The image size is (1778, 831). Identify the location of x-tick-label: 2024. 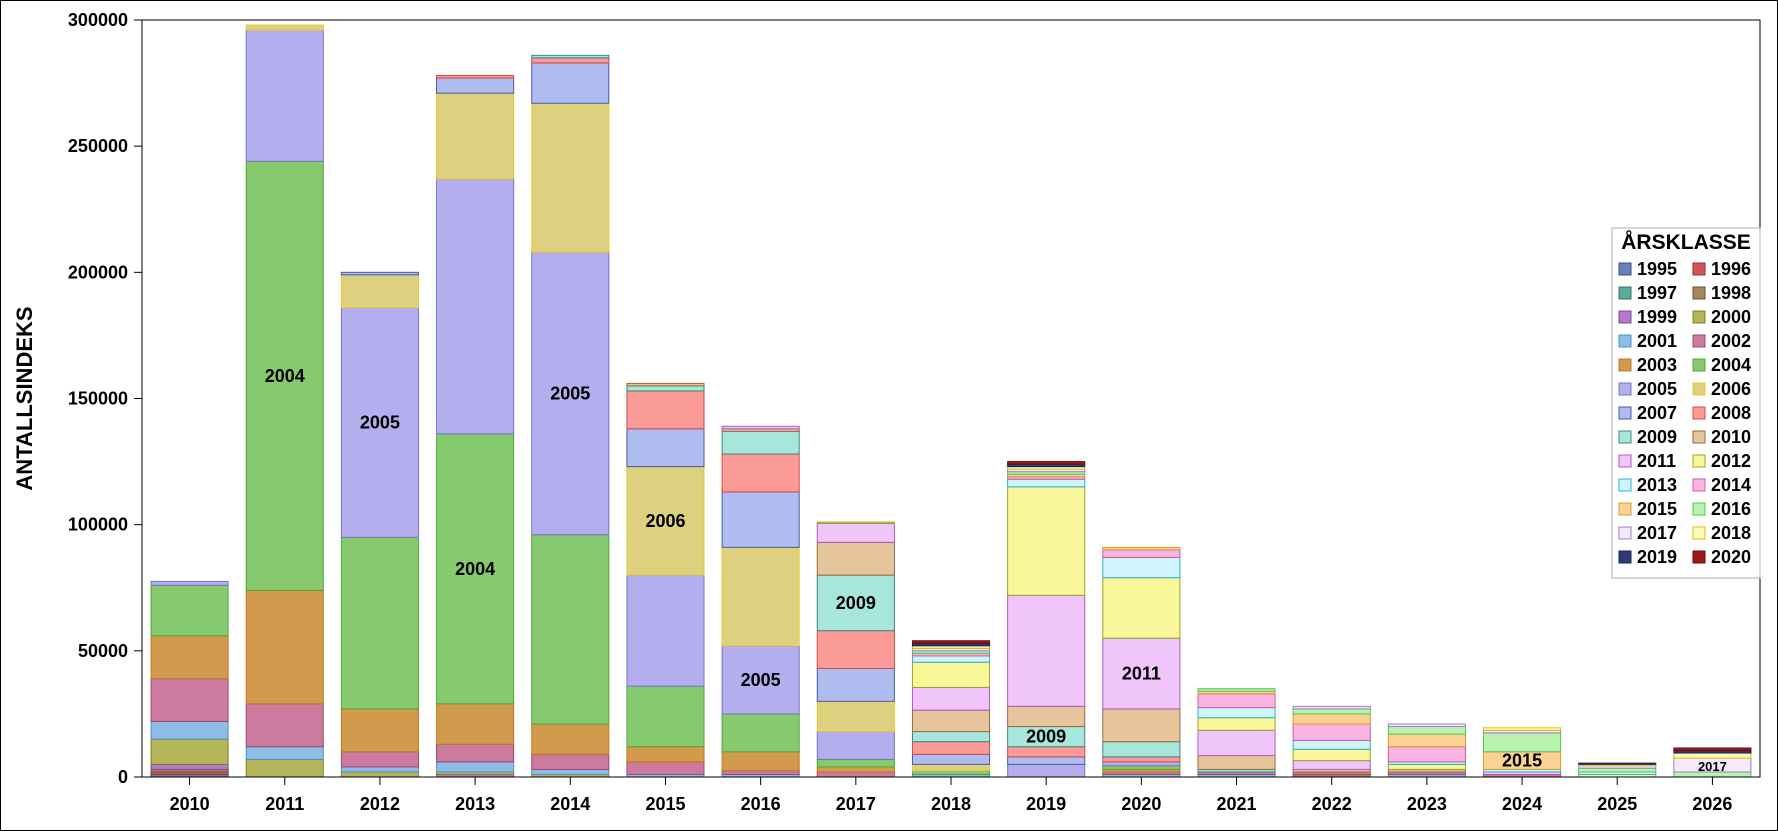
(1522, 804).